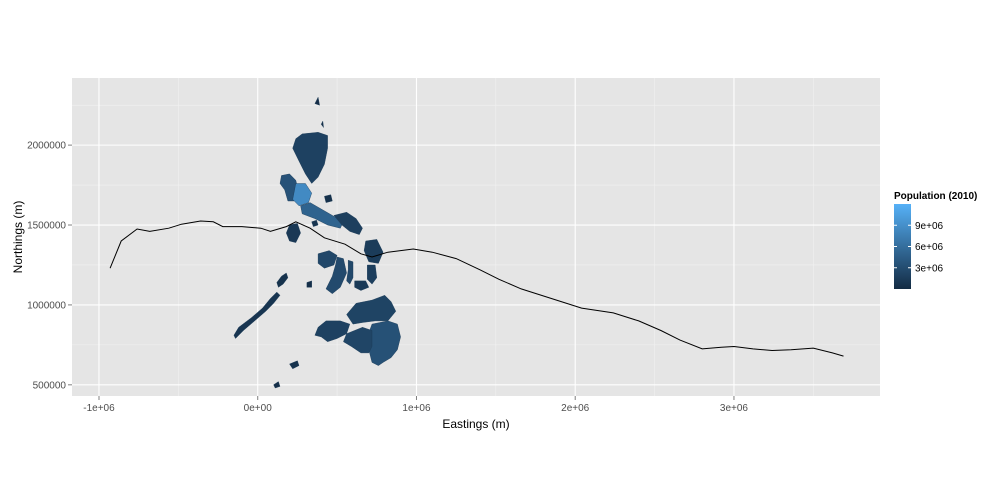 The image size is (1008, 504). I want to click on region-cebu, so click(350, 272).